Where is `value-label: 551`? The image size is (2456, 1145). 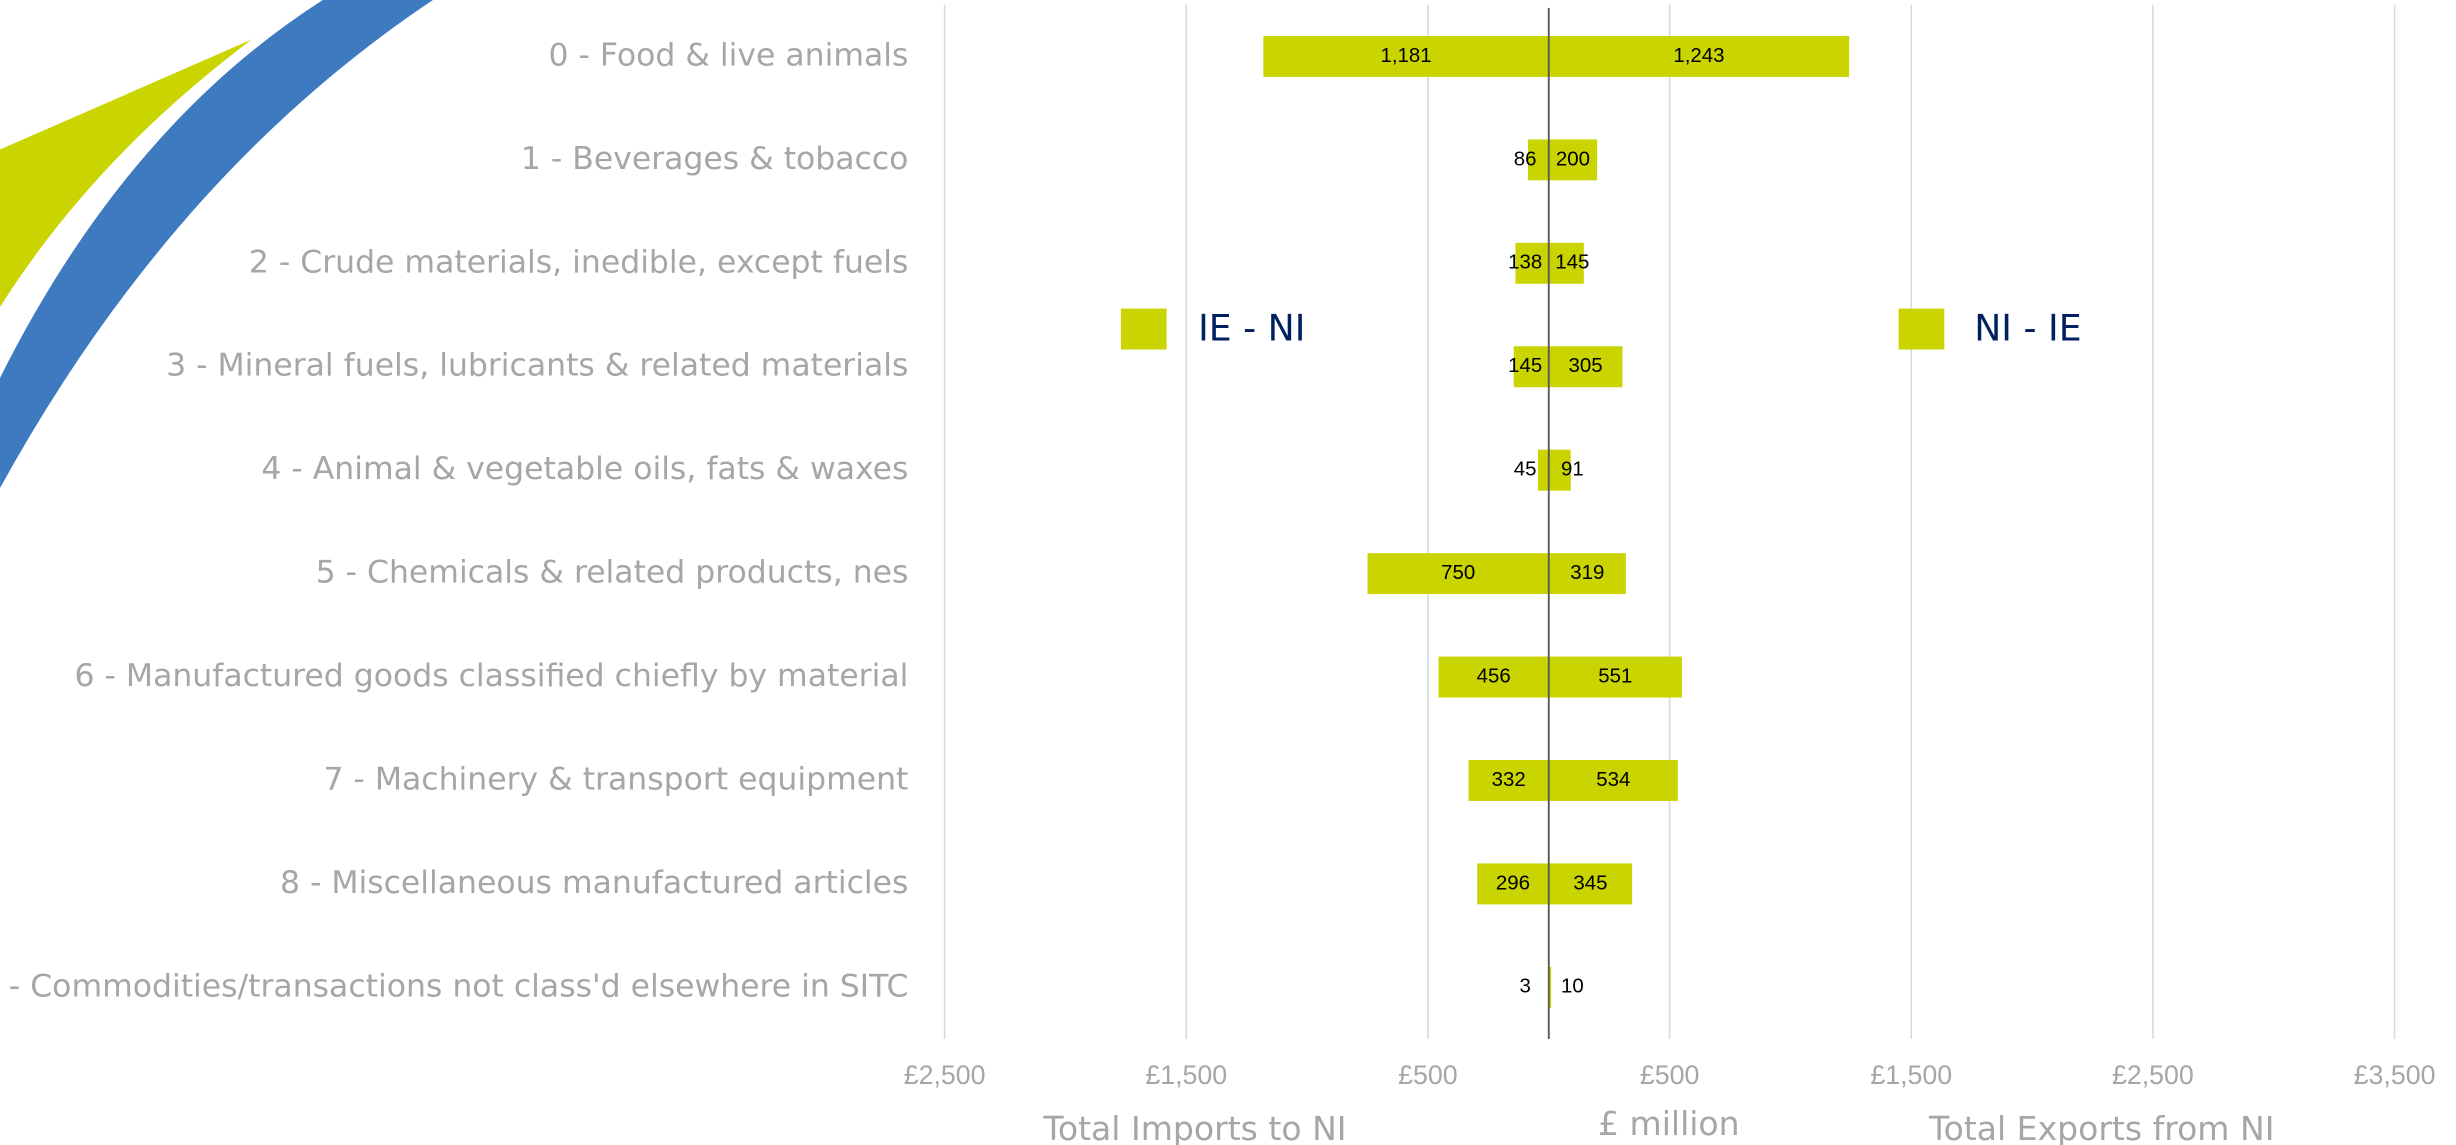
value-label: 551 is located at coordinates (1615, 675).